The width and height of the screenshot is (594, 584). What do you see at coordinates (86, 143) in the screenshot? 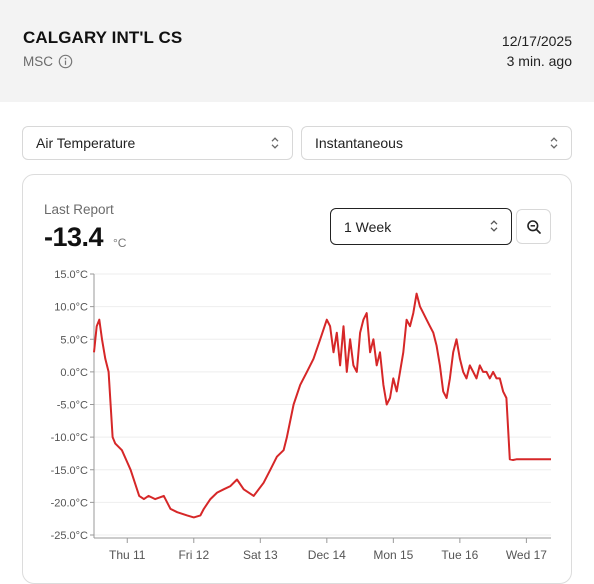
I see `variable-select-value: Air Temperature` at bounding box center [86, 143].